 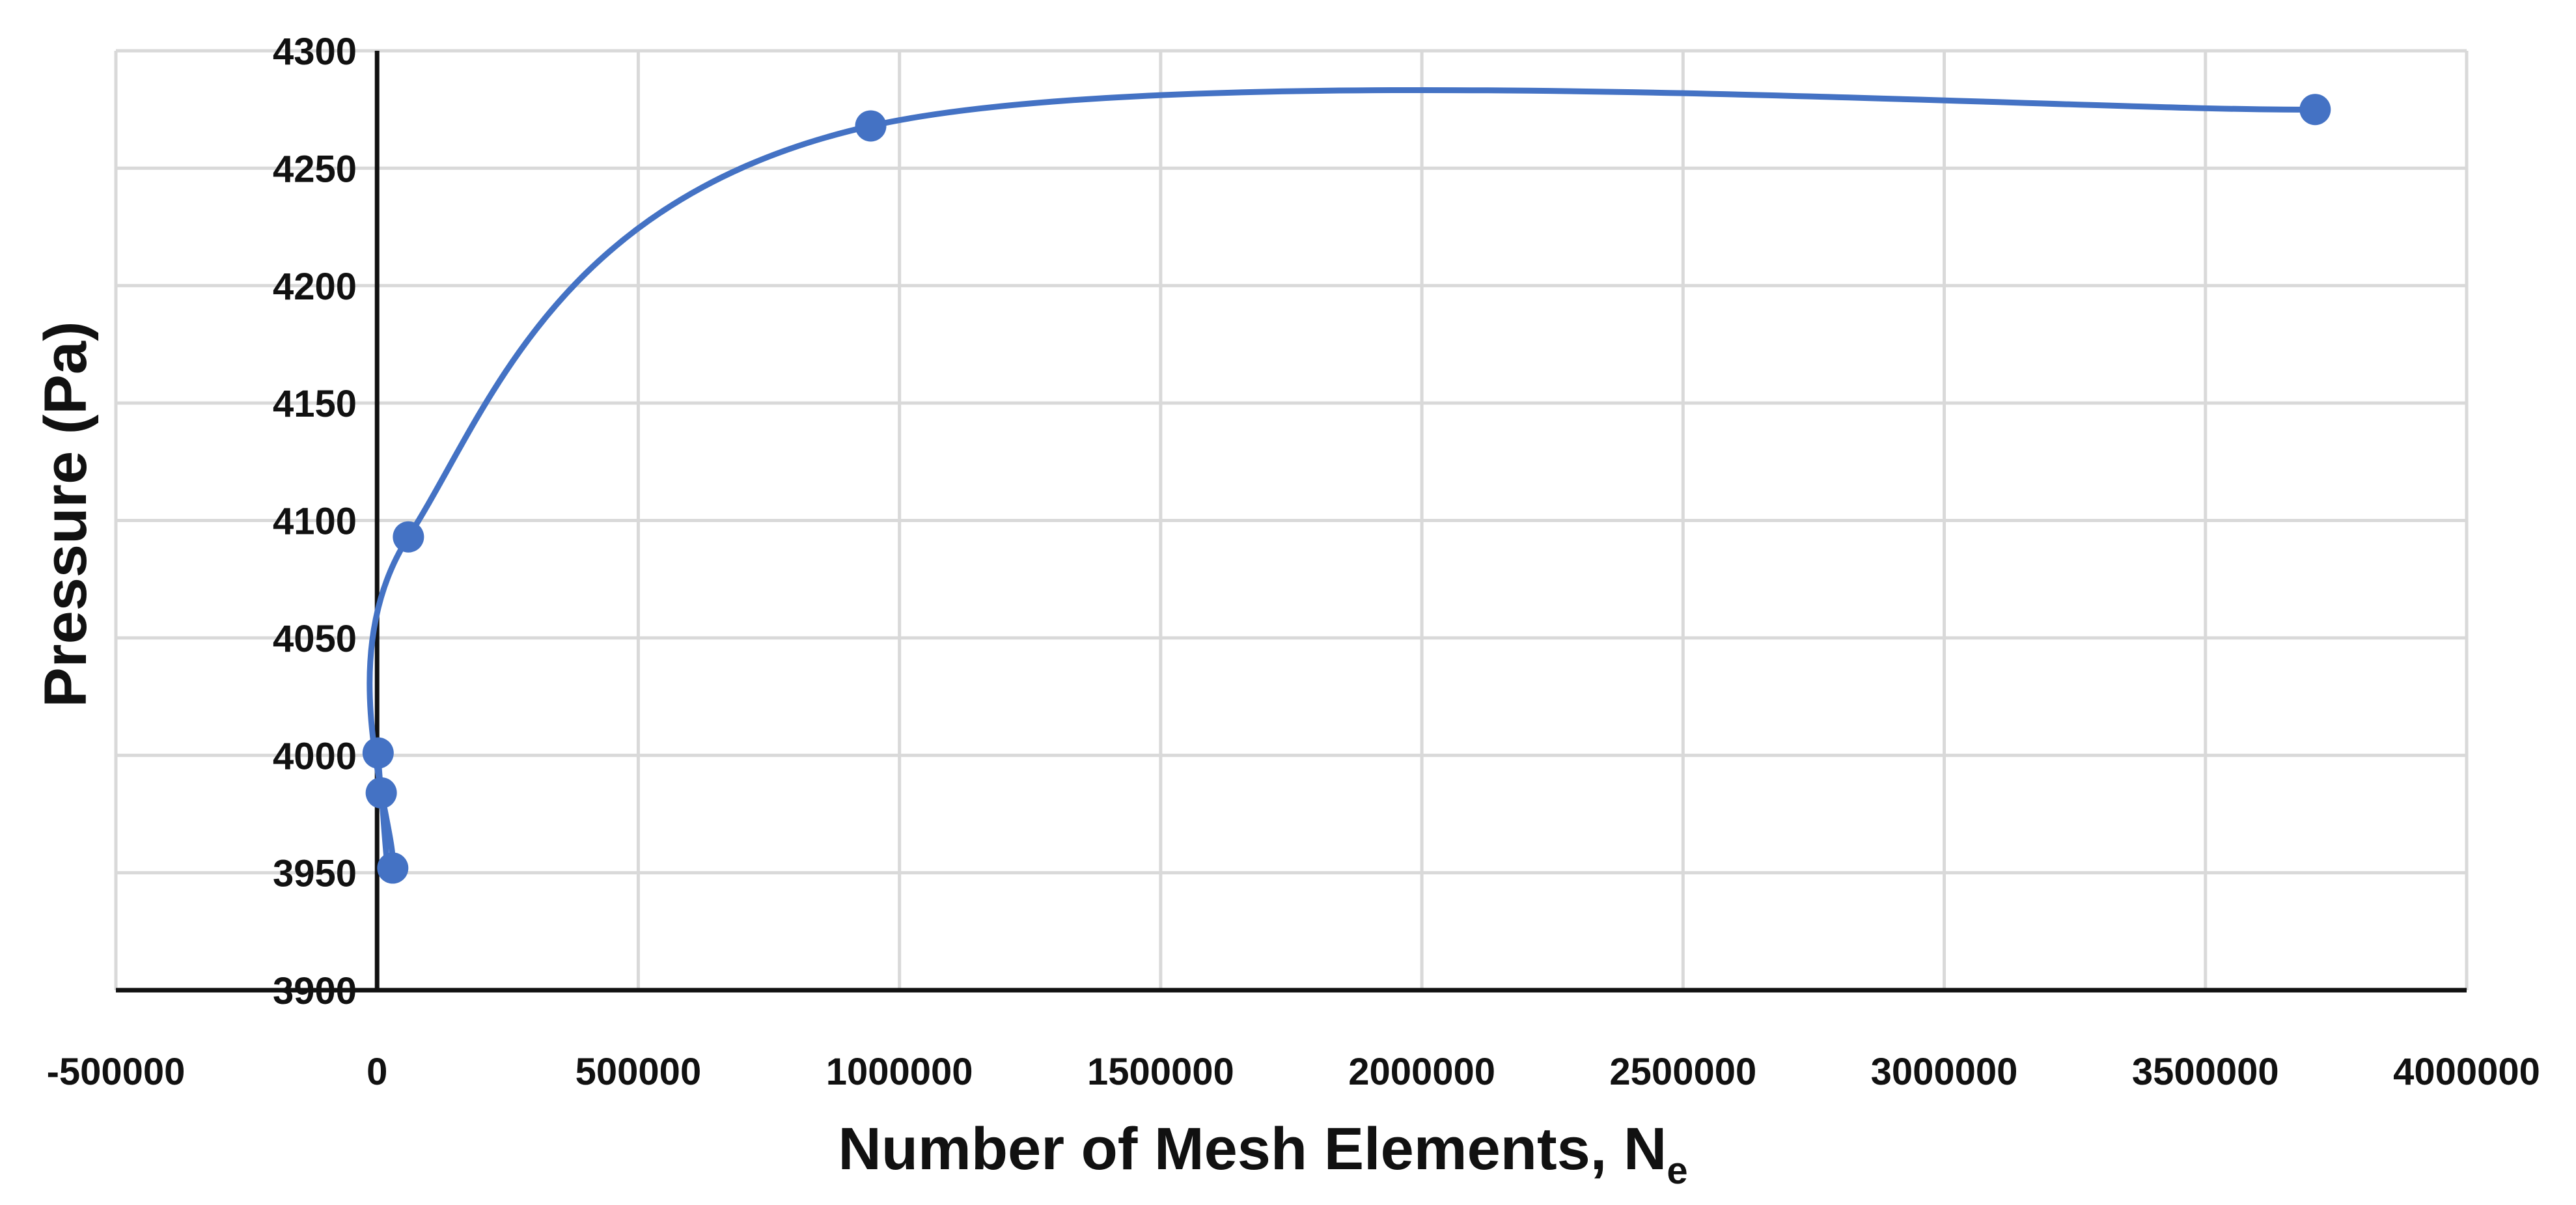 What do you see at coordinates (1160, 1072) in the screenshot?
I see `x-tick-label: 1500000` at bounding box center [1160, 1072].